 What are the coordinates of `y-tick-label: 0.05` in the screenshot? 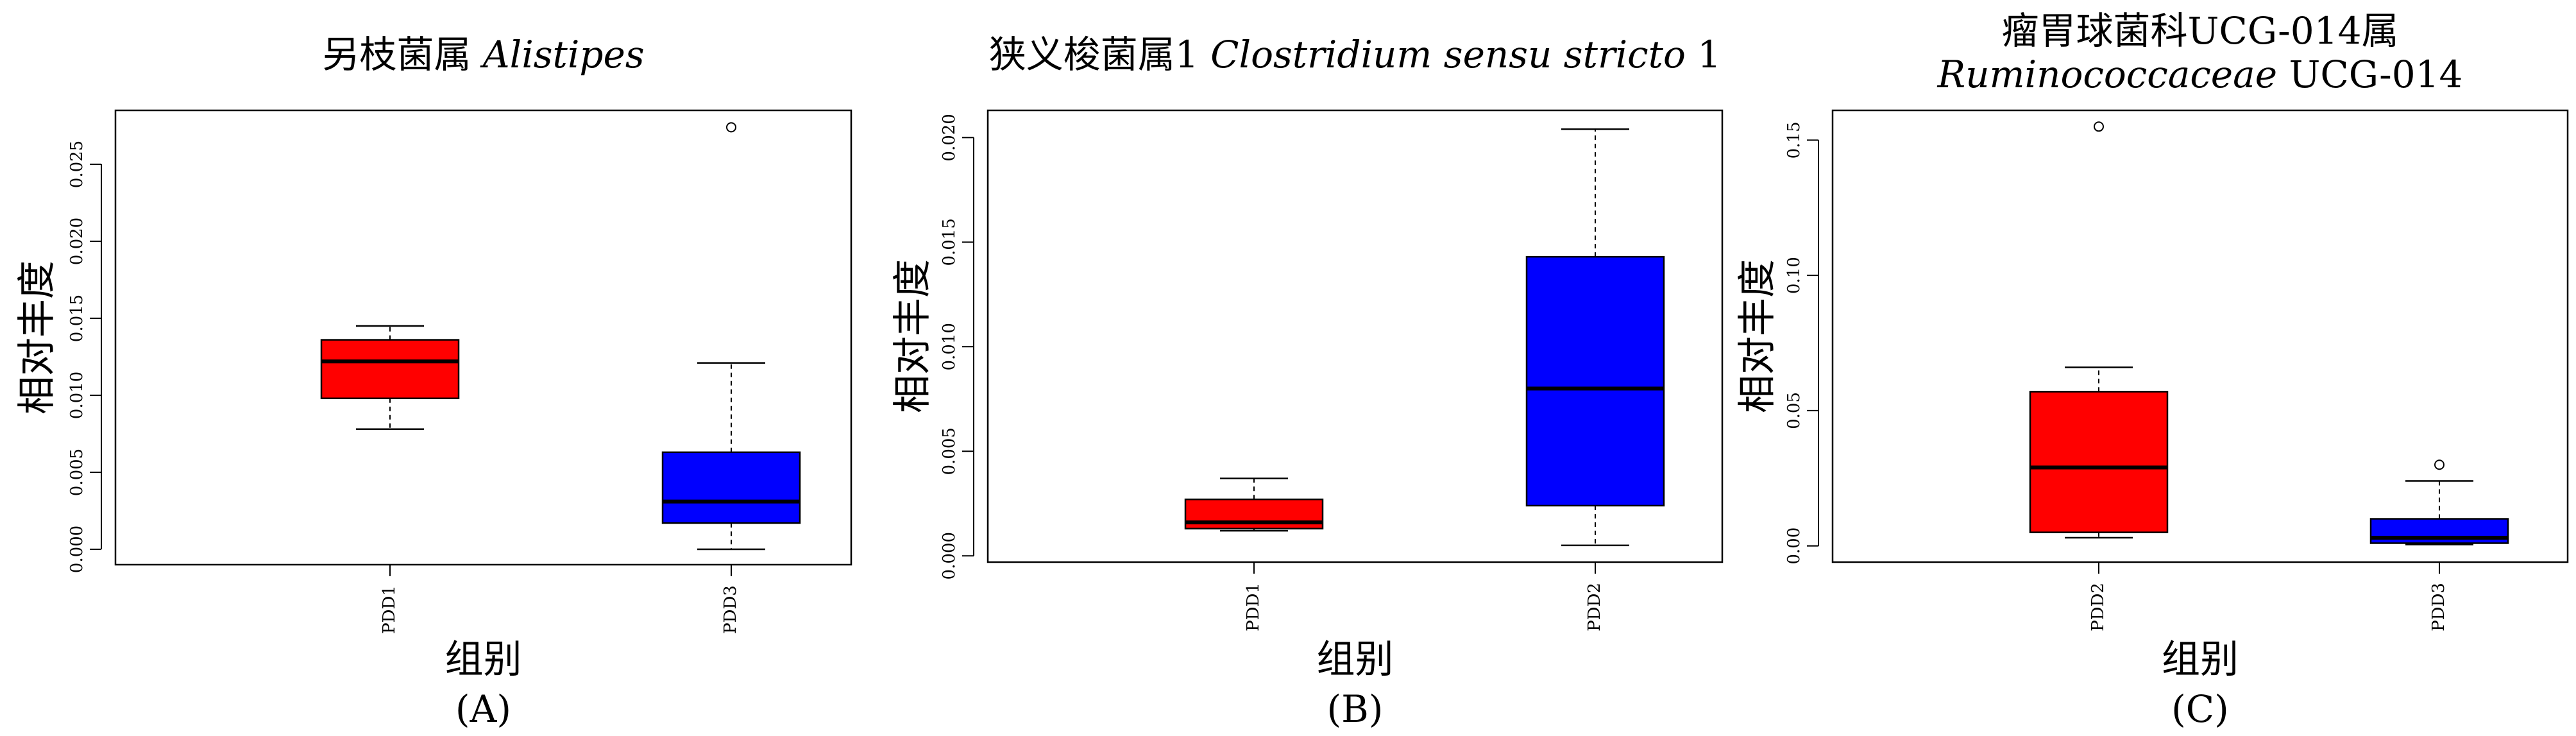 It's located at (1794, 411).